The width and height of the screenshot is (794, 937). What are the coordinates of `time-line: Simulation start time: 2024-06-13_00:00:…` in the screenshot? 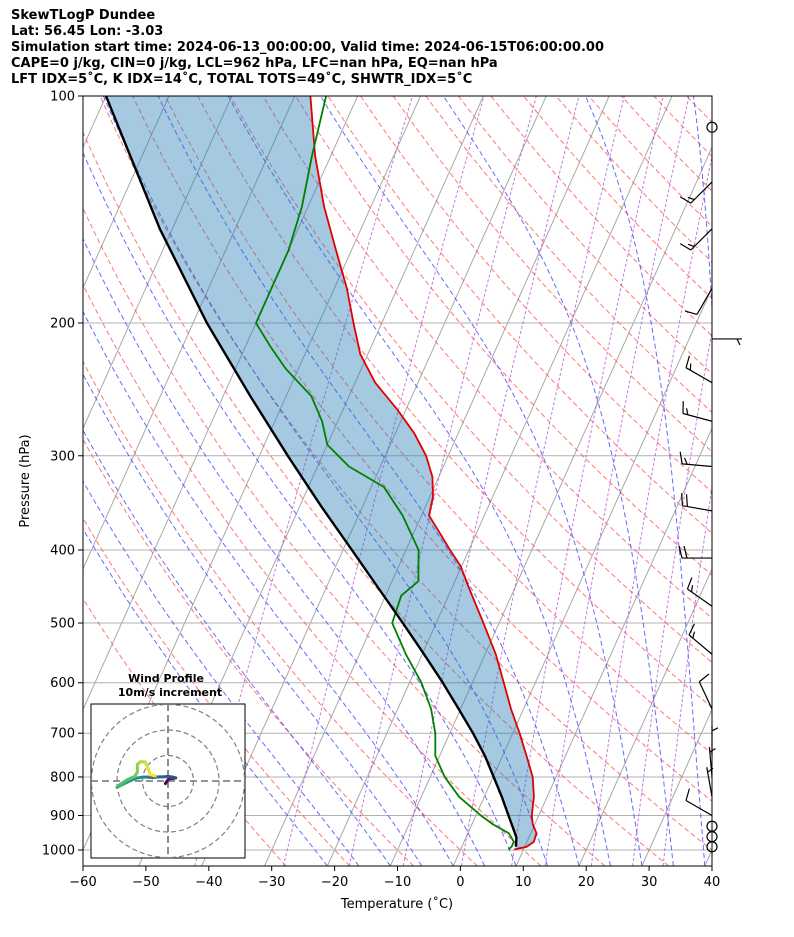 It's located at (307, 47).